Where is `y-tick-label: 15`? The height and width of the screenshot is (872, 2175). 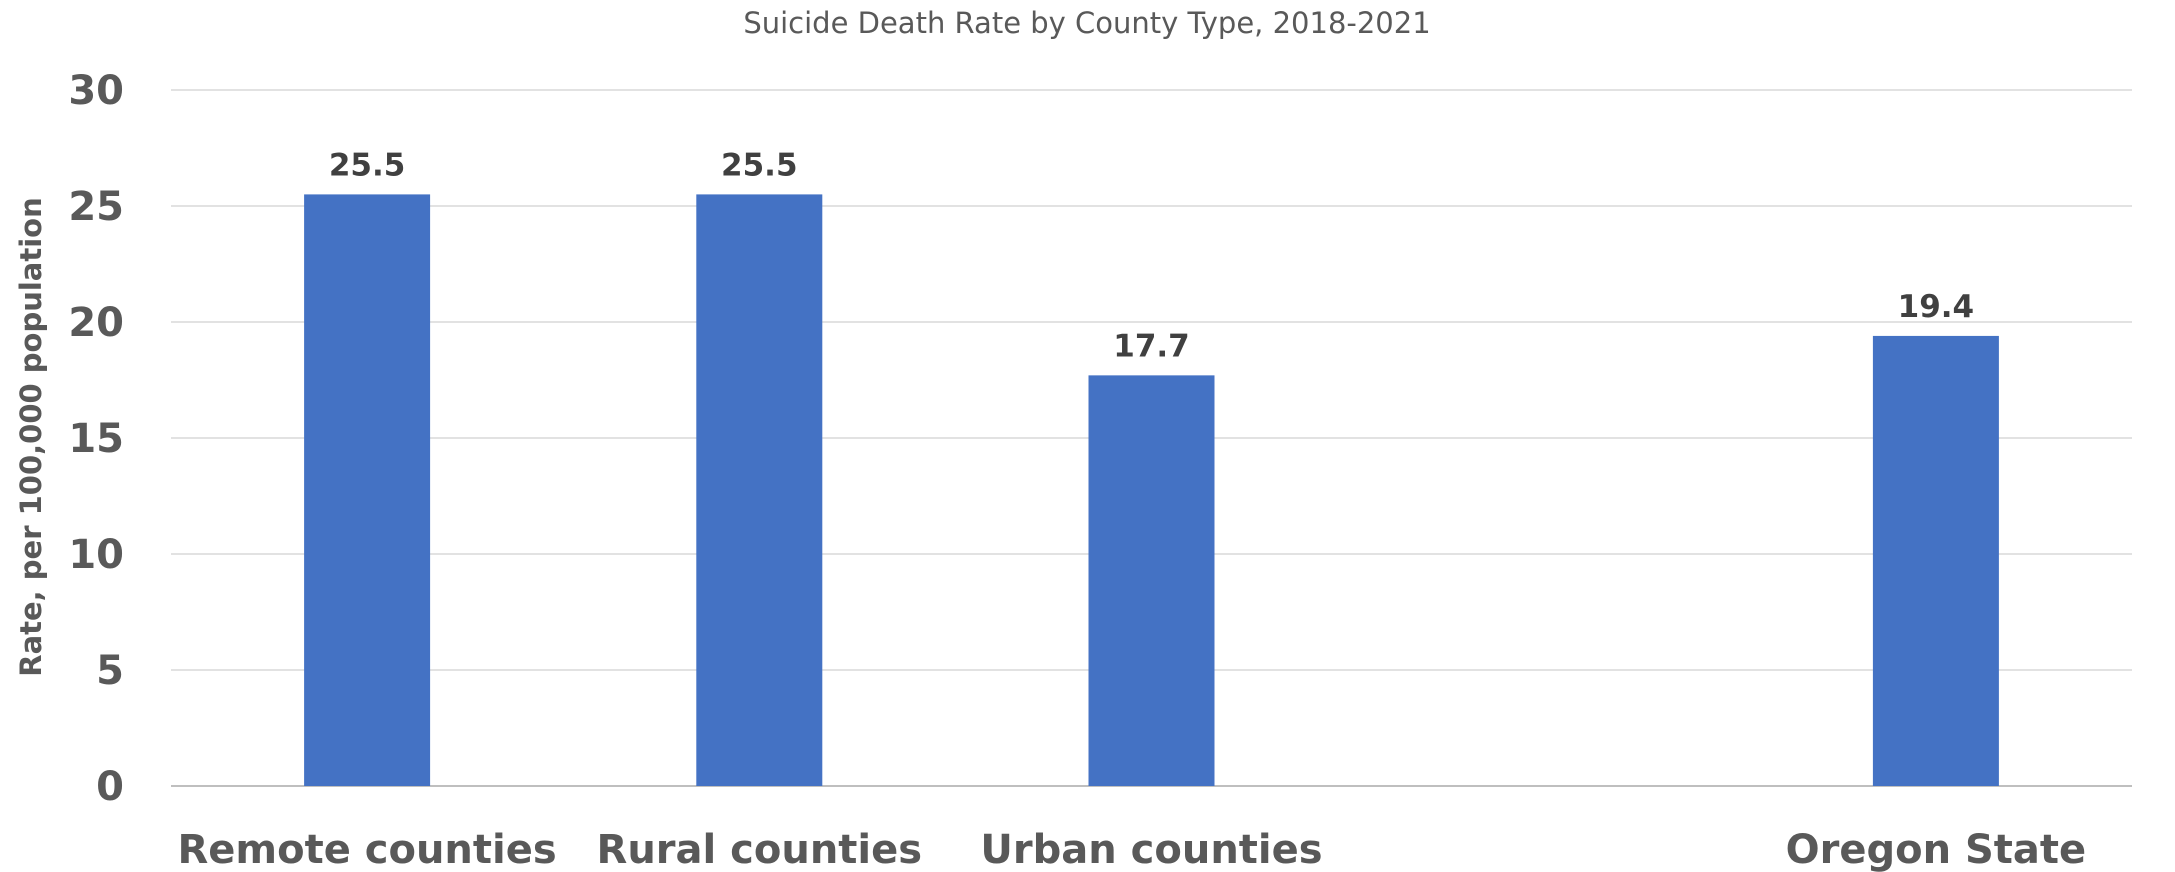 y-tick-label: 15 is located at coordinates (96, 439).